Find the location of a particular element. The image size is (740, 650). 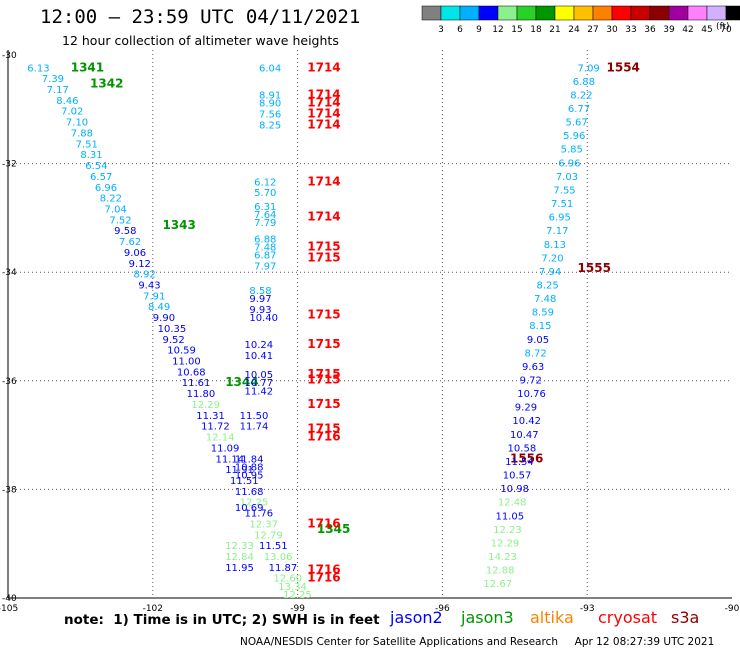

wave-height-label: 10.98 is located at coordinates (514, 489).